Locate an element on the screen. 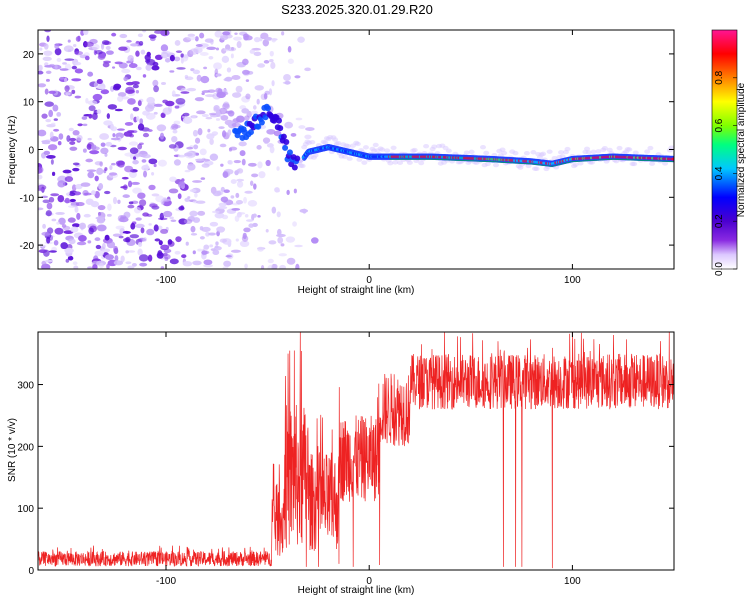 The image size is (750, 600). snr-y-label: SNR (10 * v/v) is located at coordinates (12, 450).